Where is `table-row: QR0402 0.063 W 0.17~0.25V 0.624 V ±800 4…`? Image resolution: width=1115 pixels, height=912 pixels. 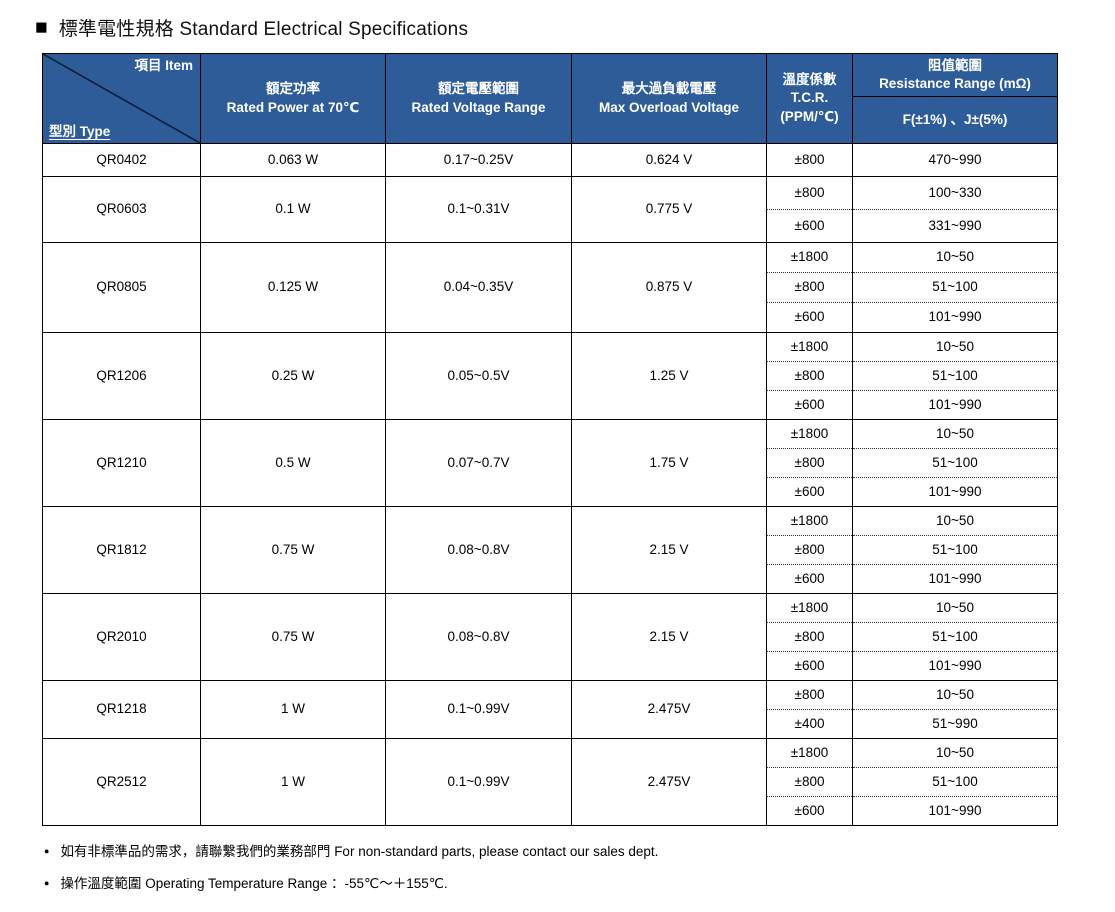
table-row: QR0402 0.063 W 0.17~0.25V 0.624 V ±800 4… is located at coordinates (550, 160).